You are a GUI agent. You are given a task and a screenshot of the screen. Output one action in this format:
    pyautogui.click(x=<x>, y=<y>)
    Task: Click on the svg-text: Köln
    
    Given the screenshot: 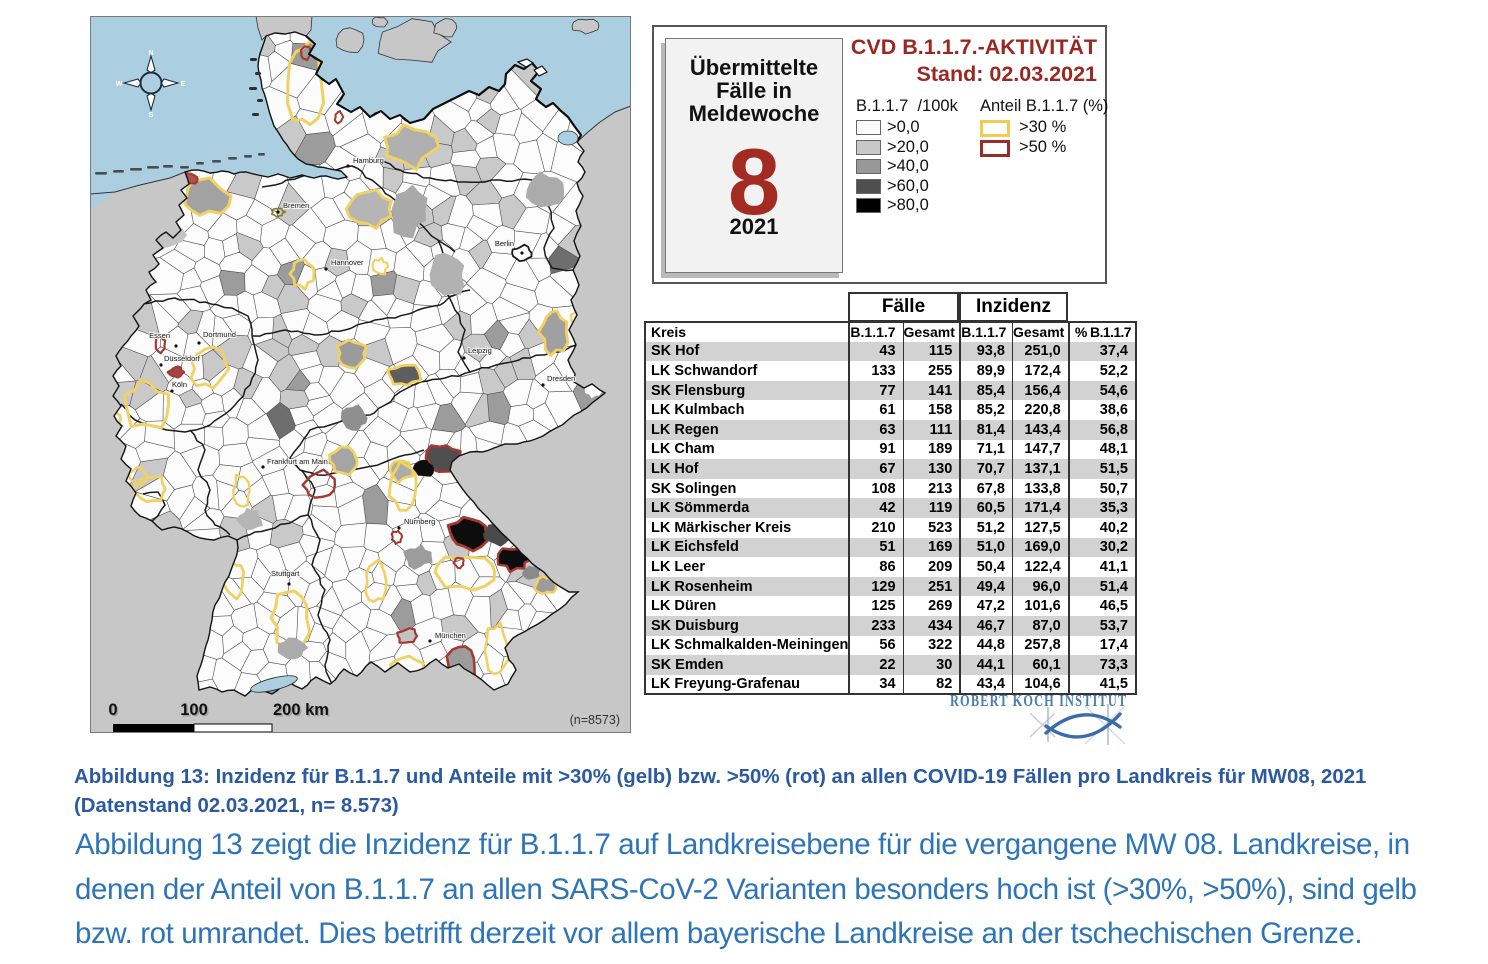 What is the action you would take?
    pyautogui.click(x=179, y=384)
    